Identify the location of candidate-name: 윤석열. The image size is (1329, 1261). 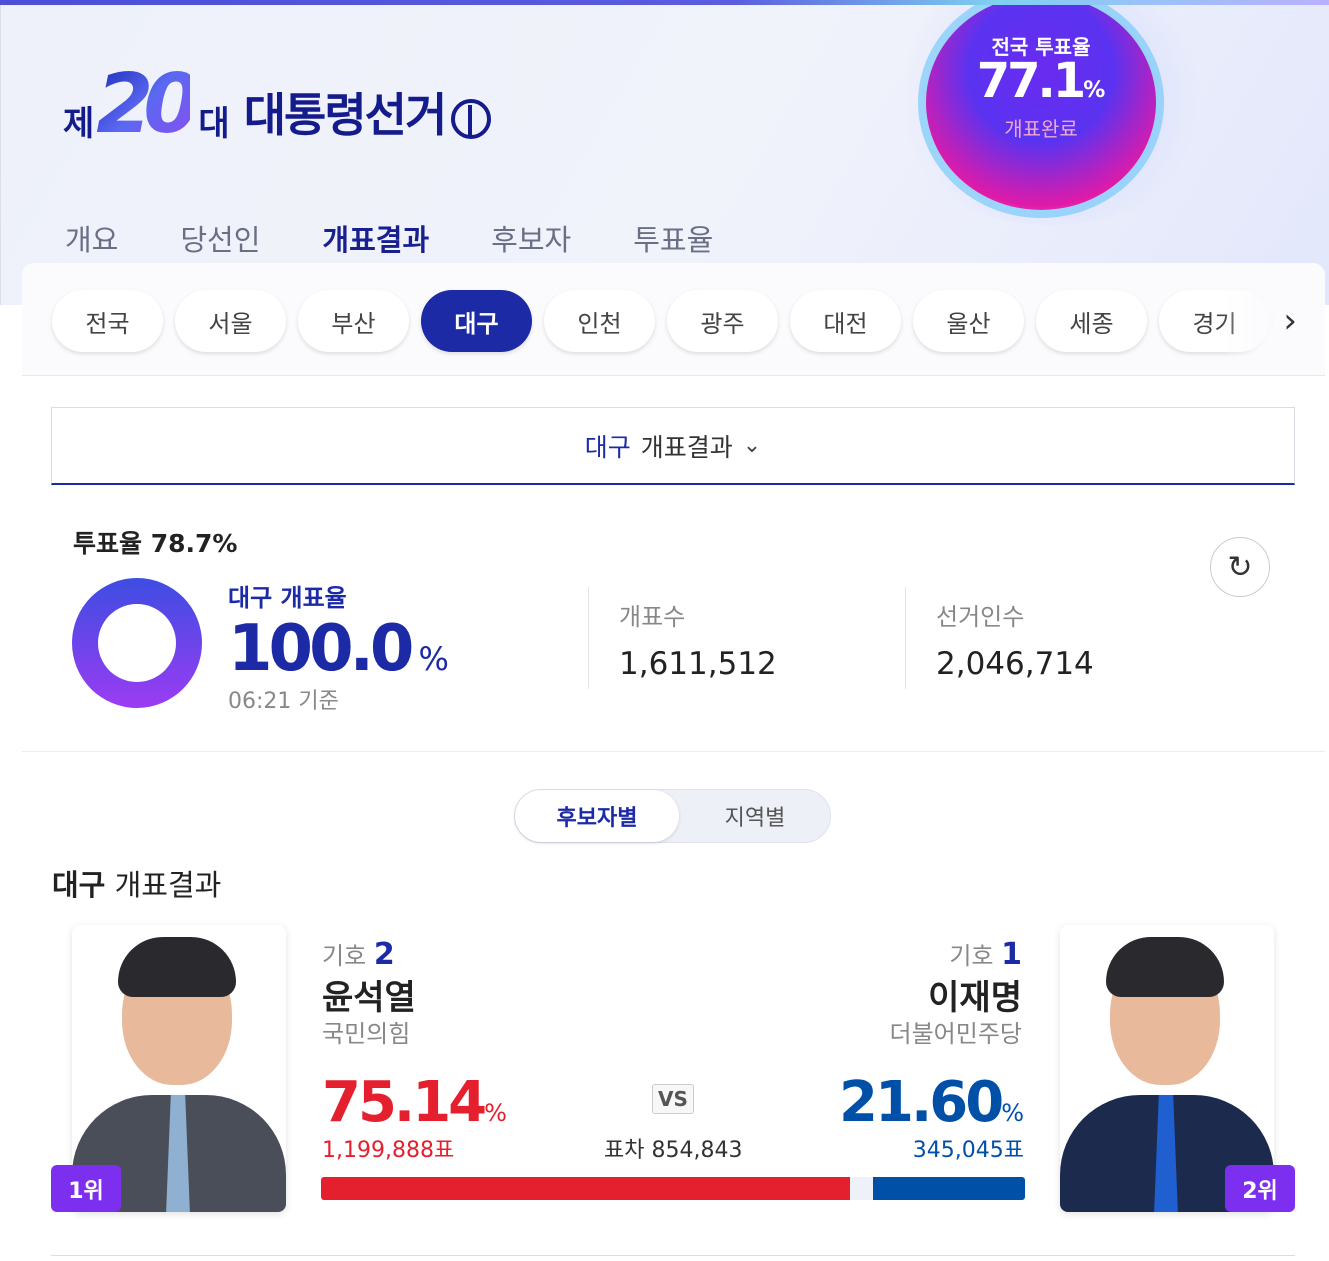
(369, 998).